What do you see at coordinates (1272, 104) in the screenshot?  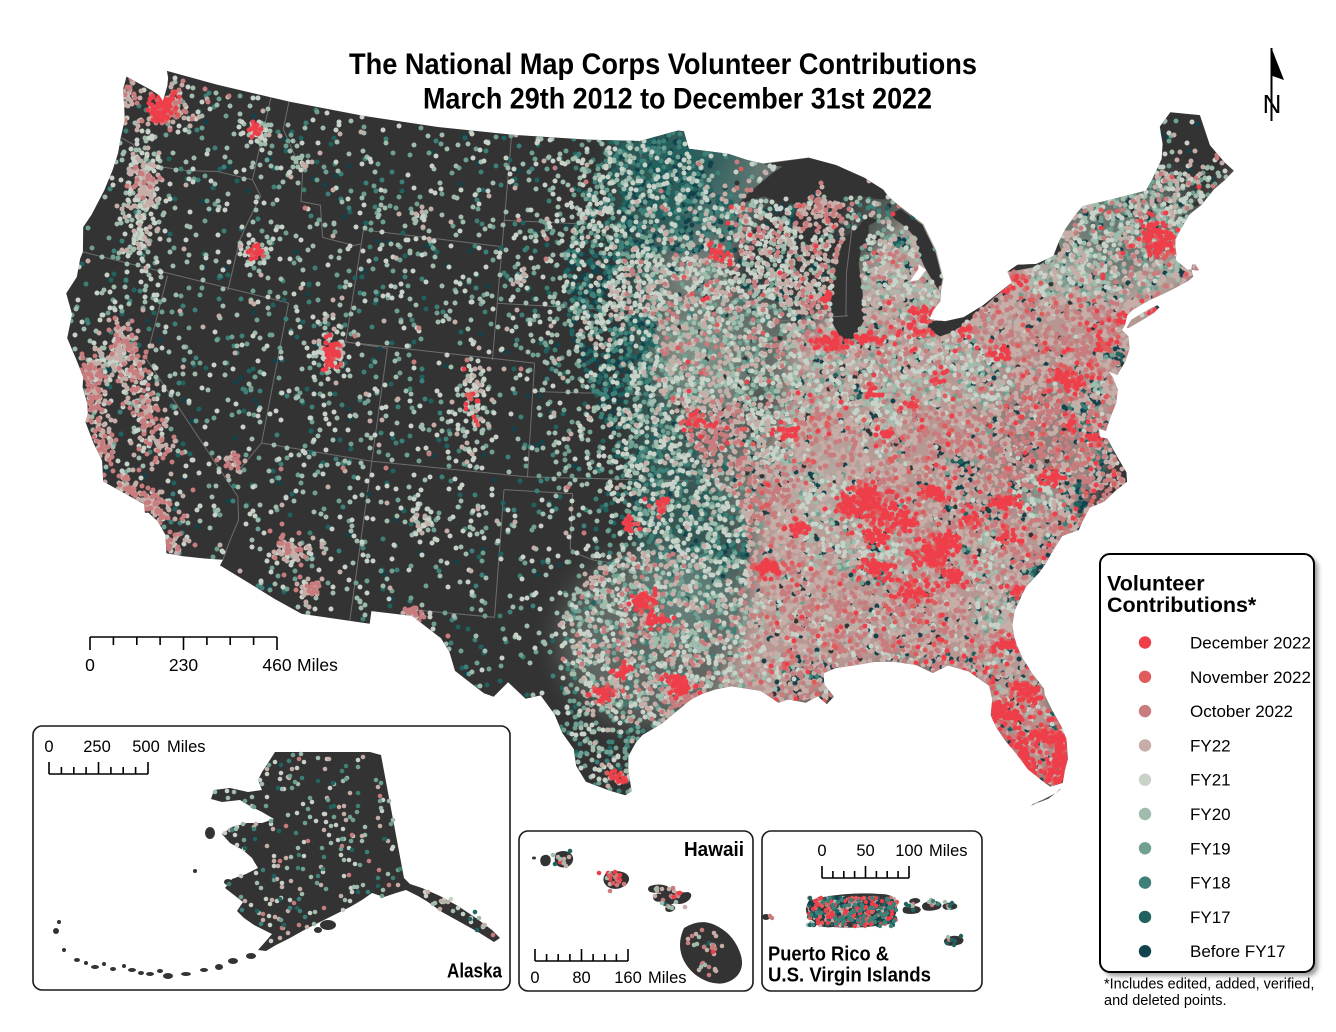 I see `svg-text: N` at bounding box center [1272, 104].